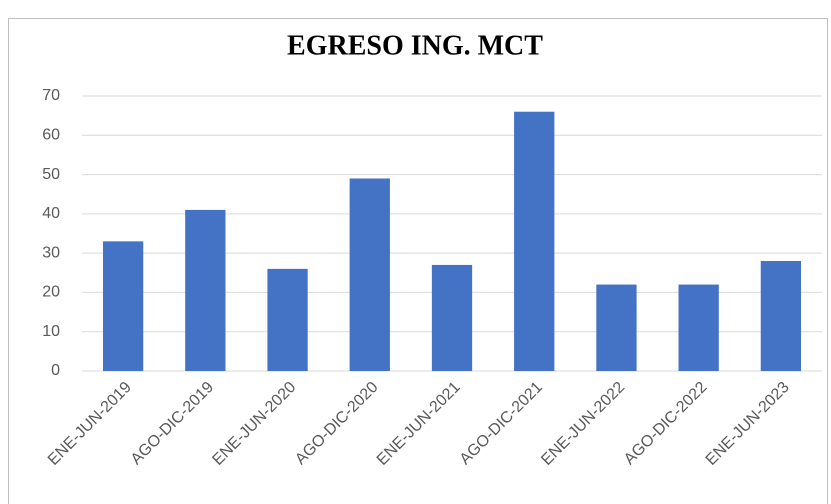 This screenshot has width=831, height=504. I want to click on y-tick-label: 70, so click(51, 95).